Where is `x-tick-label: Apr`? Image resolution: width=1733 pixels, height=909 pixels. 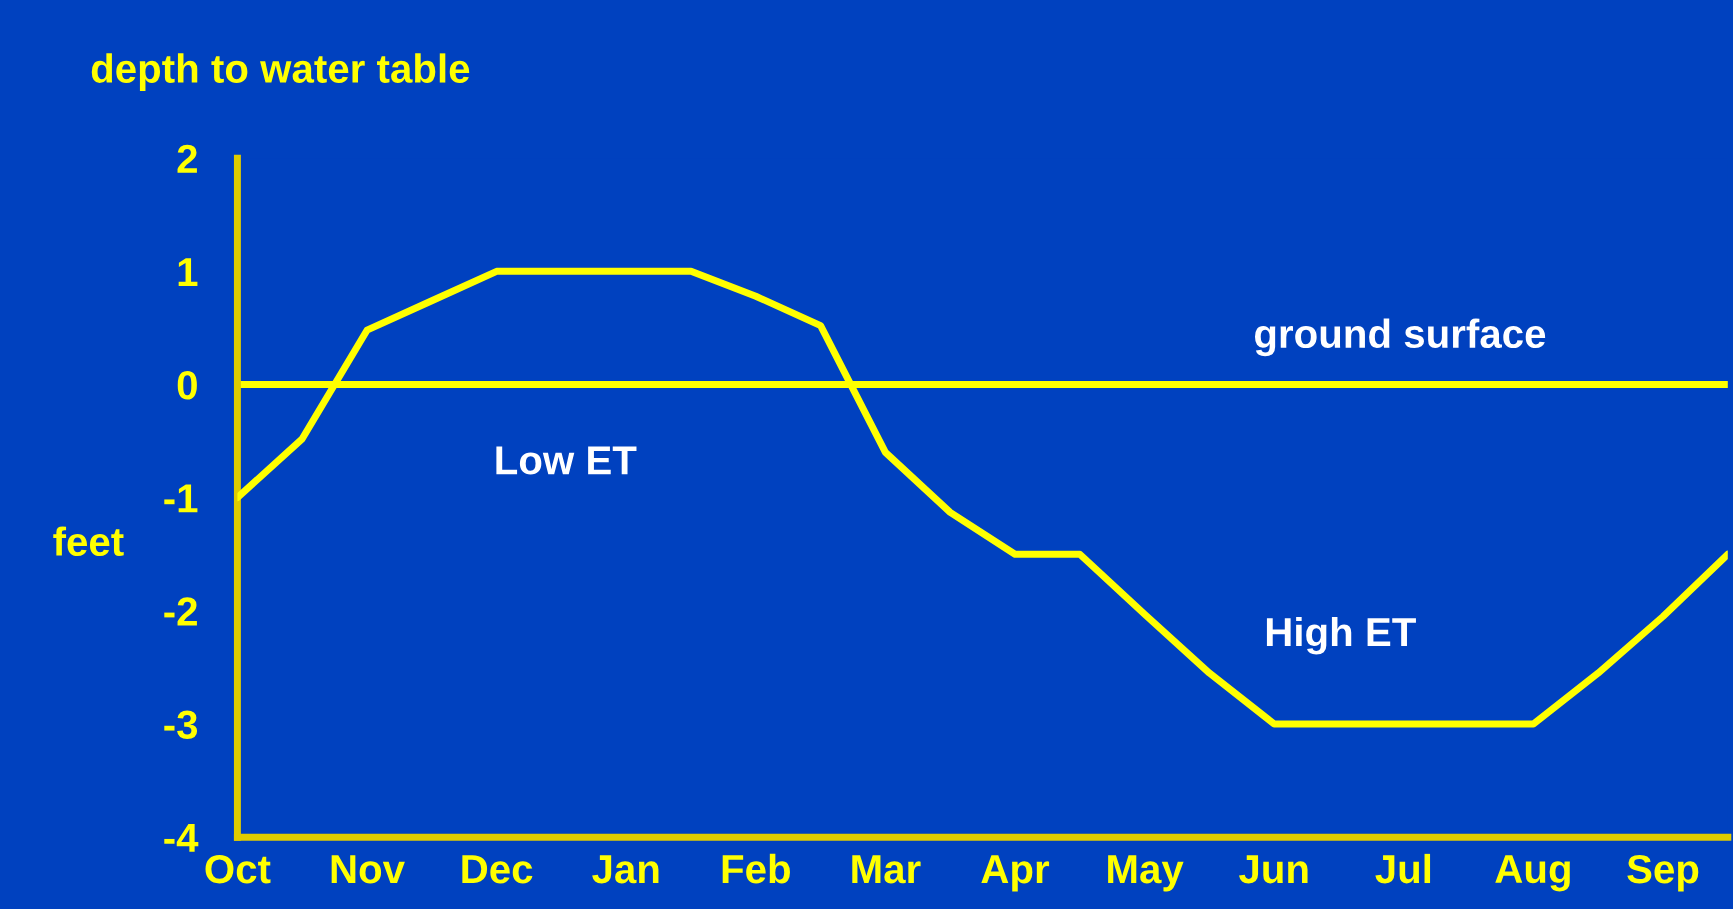 x-tick-label: Apr is located at coordinates (1015, 873).